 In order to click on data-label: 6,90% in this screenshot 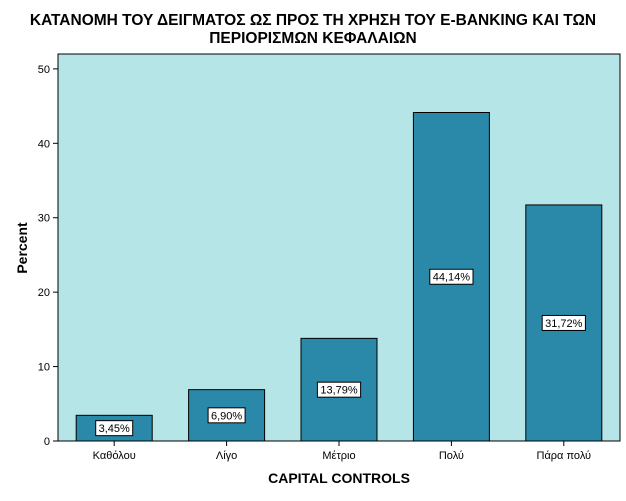, I will do `click(226, 416)`.